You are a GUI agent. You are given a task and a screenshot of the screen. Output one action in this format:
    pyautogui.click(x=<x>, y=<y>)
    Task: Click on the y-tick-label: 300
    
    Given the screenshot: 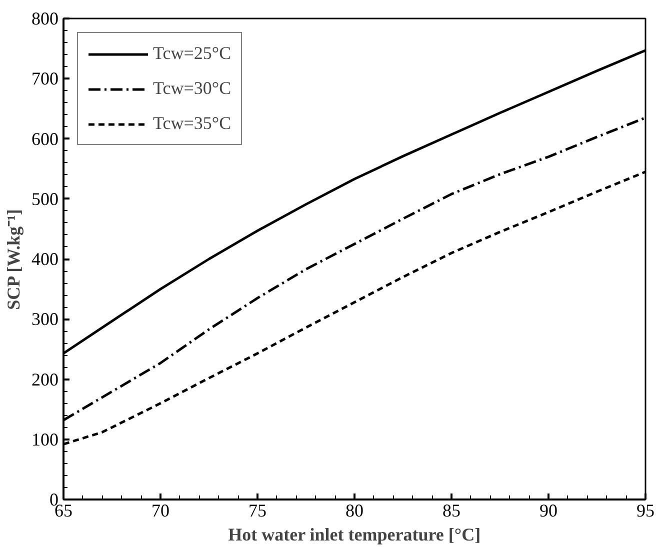 What is the action you would take?
    pyautogui.click(x=45, y=319)
    